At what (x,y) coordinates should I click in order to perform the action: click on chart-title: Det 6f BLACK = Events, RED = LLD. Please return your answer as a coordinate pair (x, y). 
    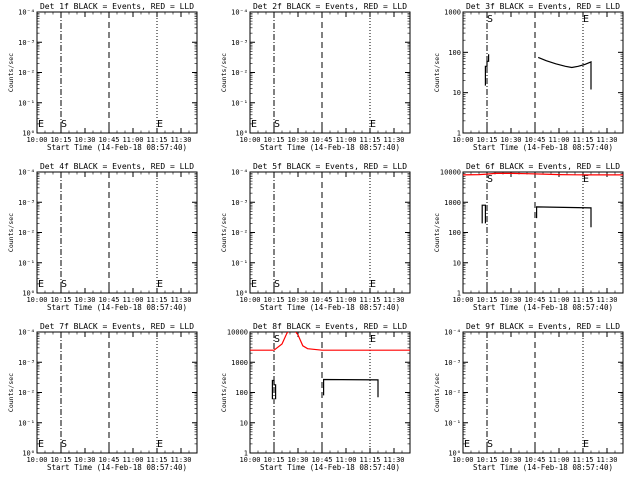
    Looking at the image, I should click on (543, 166).